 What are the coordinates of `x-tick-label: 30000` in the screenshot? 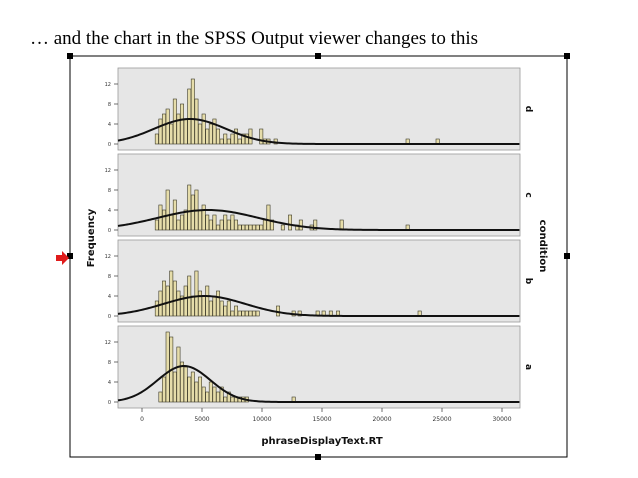 It's located at (501, 419).